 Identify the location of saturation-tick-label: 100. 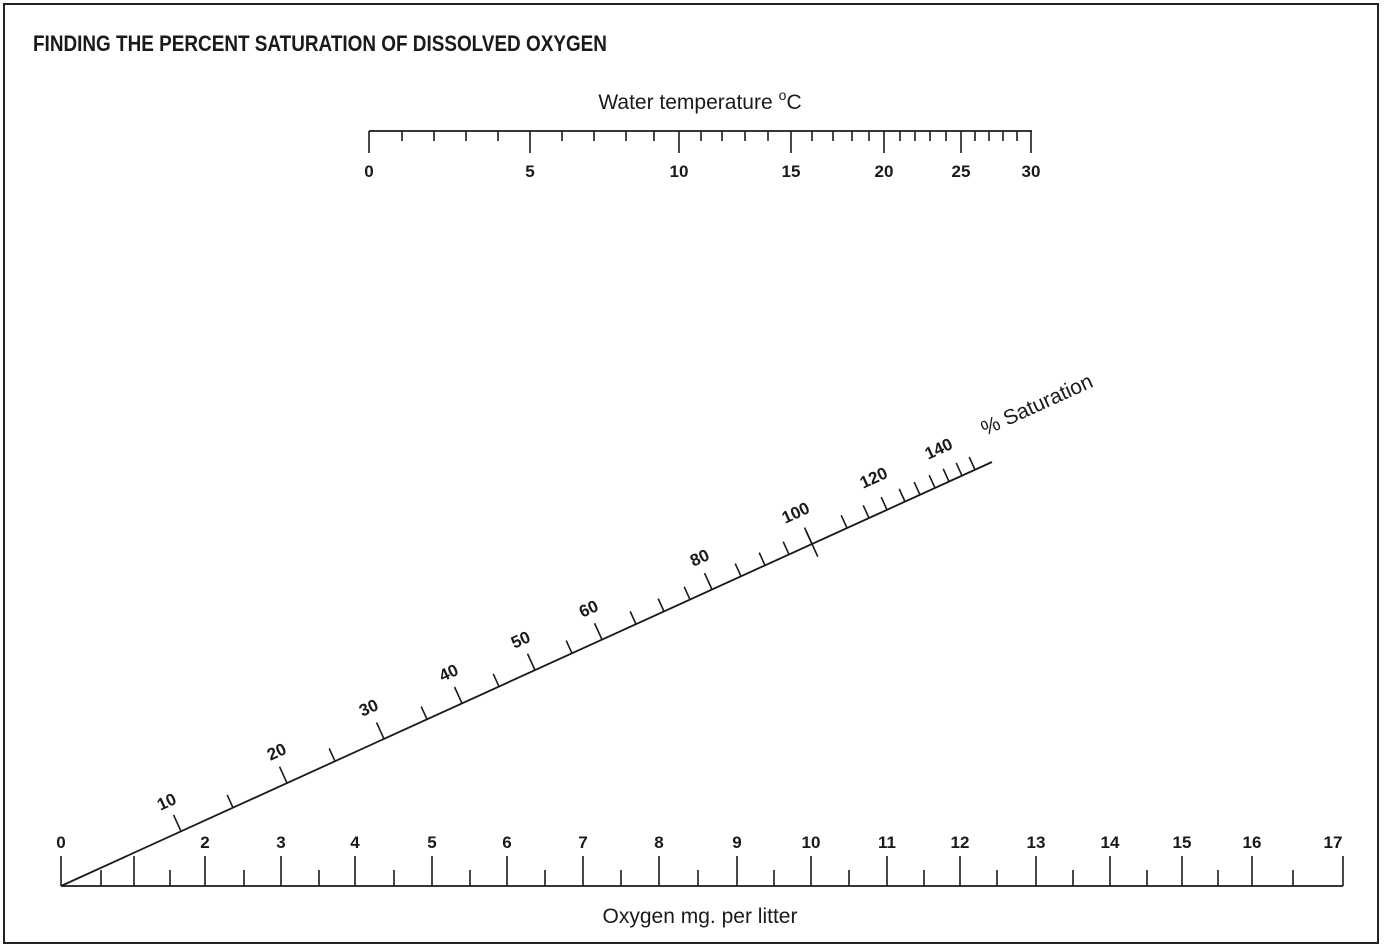
(796, 512).